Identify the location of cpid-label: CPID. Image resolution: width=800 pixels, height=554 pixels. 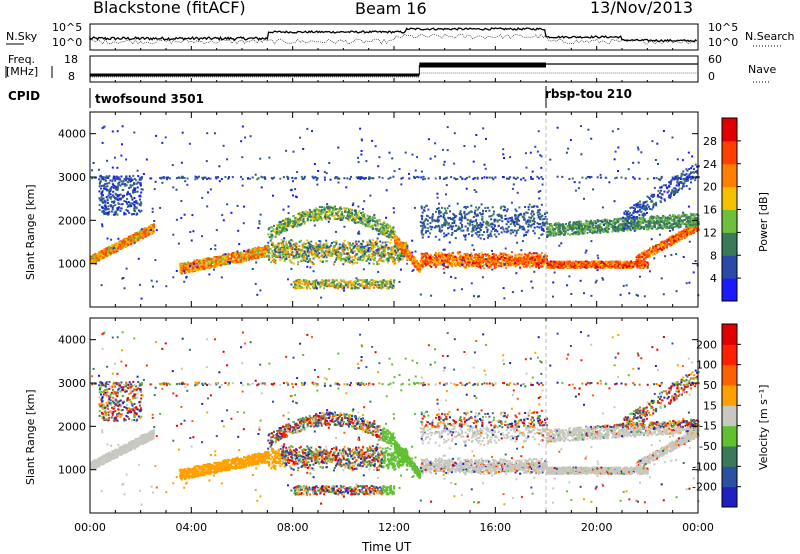
(24, 96).